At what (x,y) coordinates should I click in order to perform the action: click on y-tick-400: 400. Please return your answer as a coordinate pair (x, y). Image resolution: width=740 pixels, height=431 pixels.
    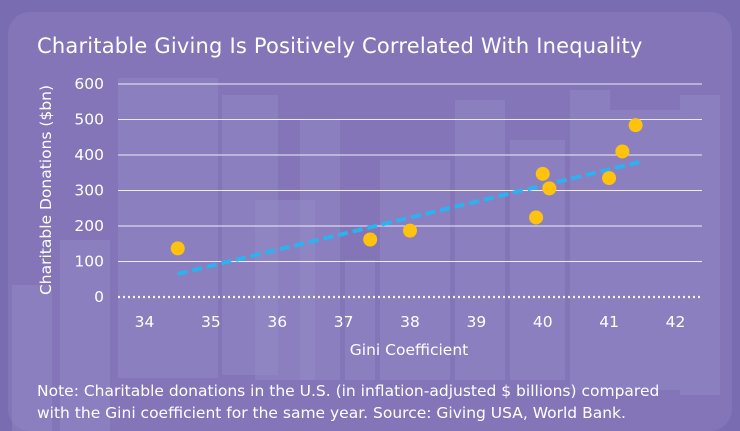
    Looking at the image, I should click on (89, 155).